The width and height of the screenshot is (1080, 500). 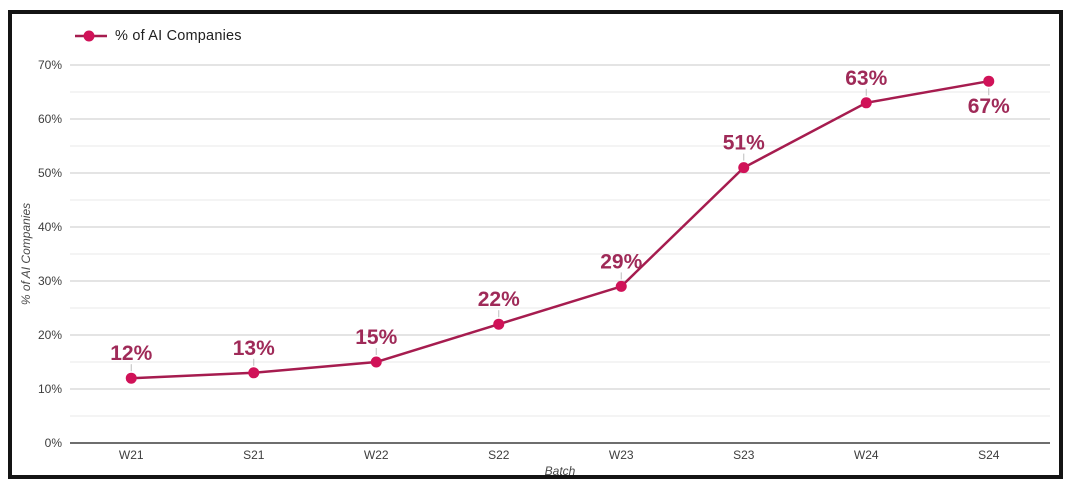 I want to click on y-tick-label: 50%, so click(x=50, y=173).